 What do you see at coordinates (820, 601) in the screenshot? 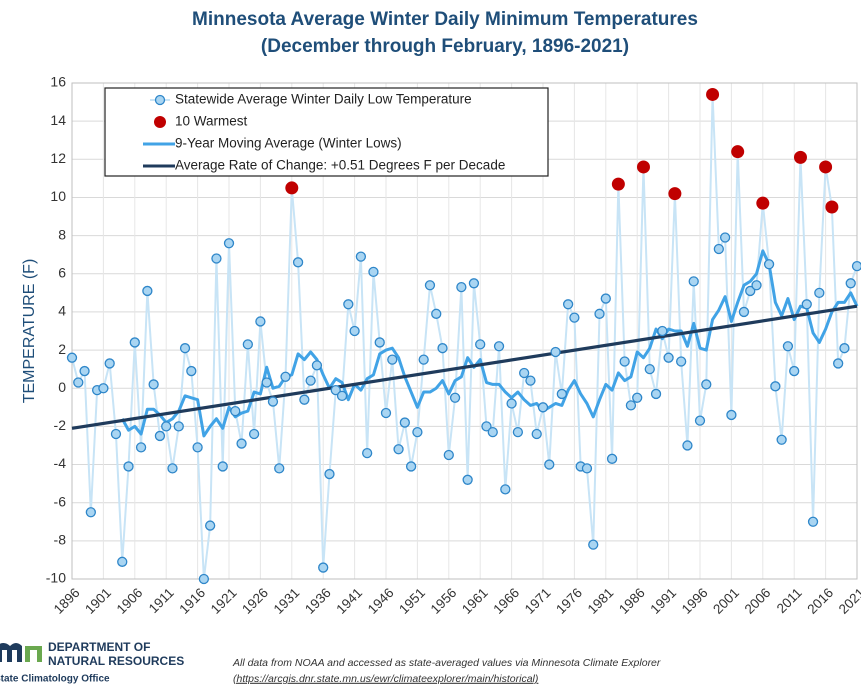
I see `x-tick-label: 2016` at bounding box center [820, 601].